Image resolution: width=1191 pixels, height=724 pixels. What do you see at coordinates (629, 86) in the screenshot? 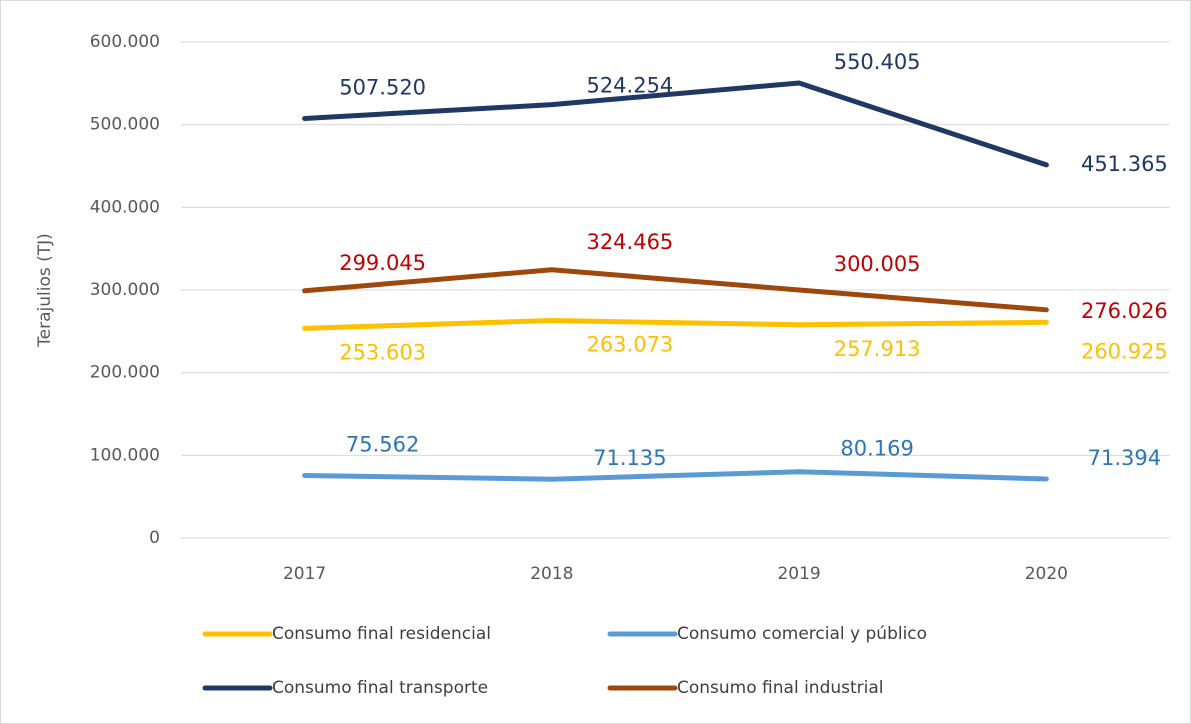
I see `data-label: 524.254` at bounding box center [629, 86].